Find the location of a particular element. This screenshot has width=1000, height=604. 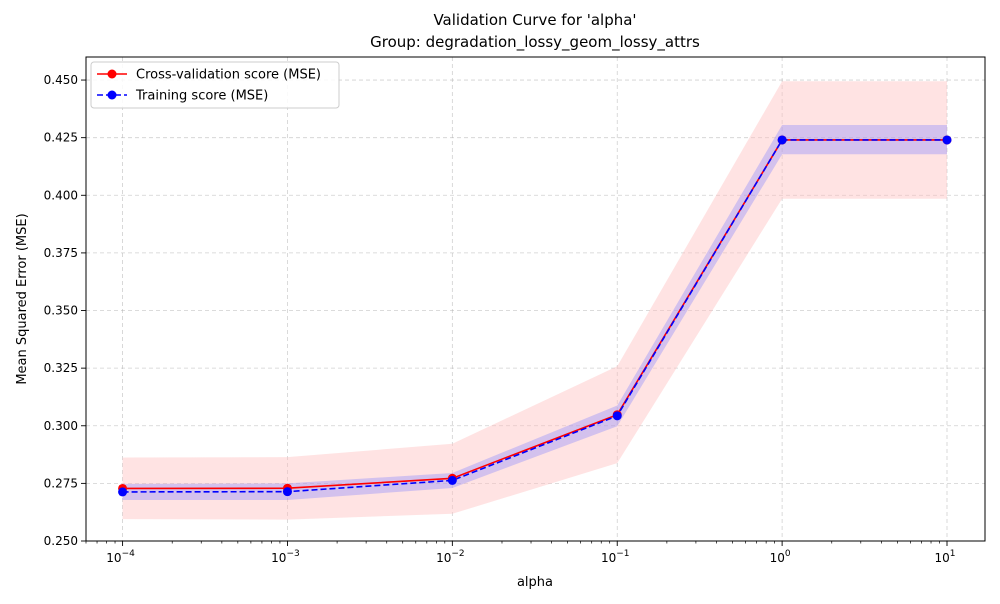

y-tick-label: 0.275 is located at coordinates (61, 483).